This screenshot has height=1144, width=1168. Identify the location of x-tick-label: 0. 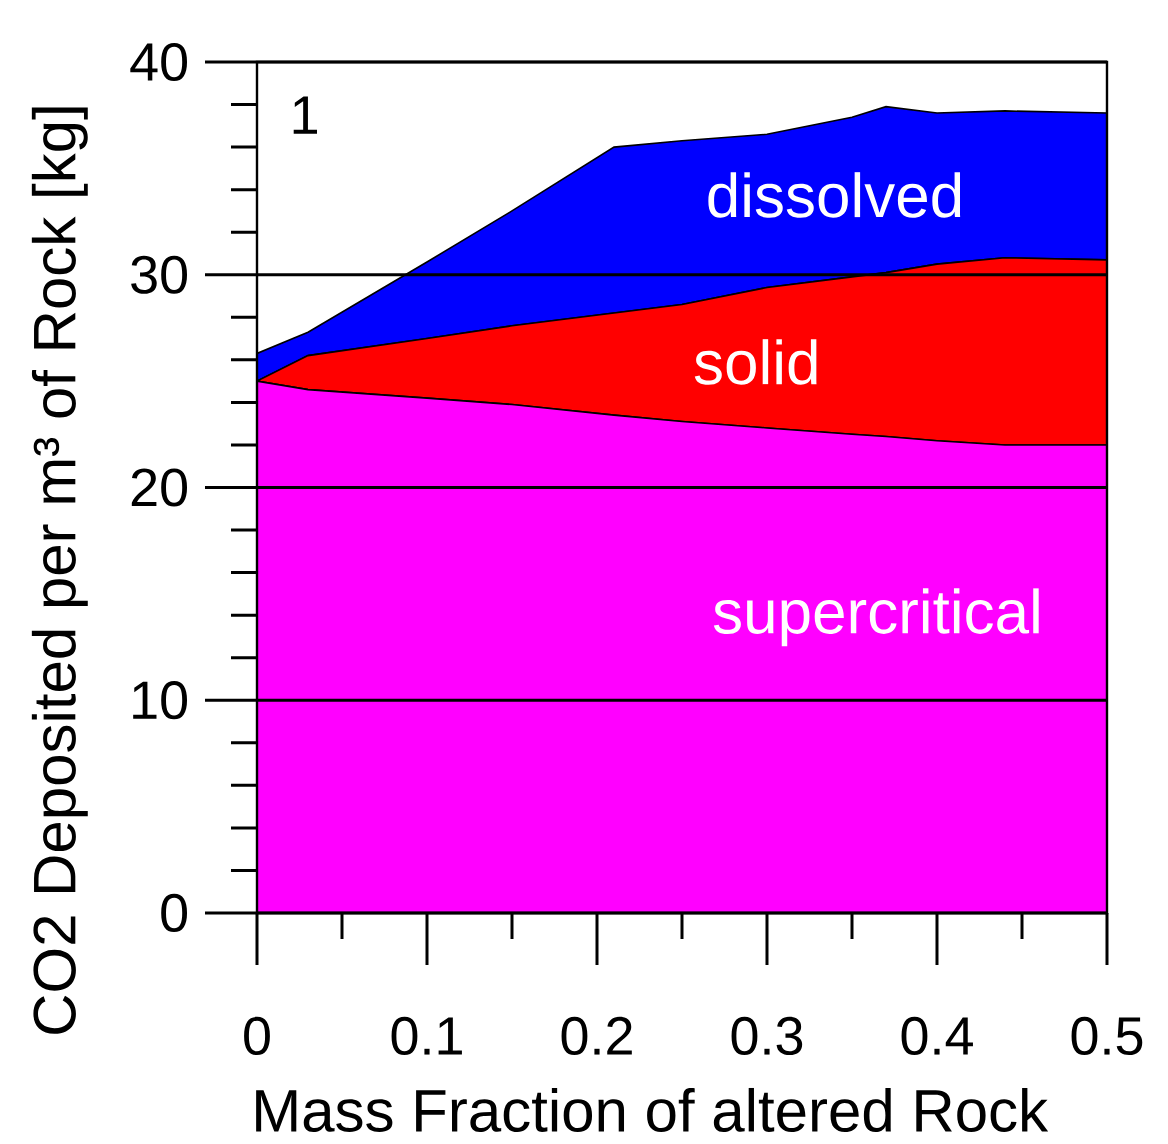
(257, 1036).